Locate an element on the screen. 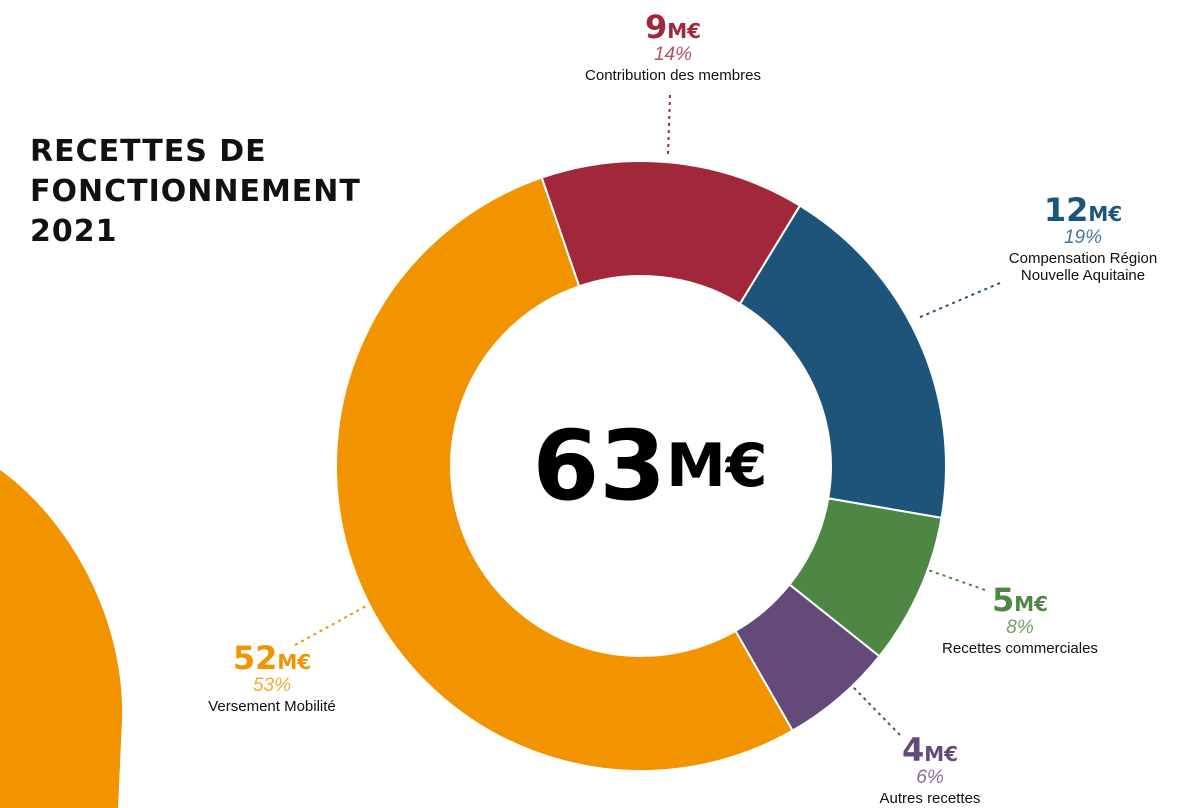 Image resolution: width=1192 pixels, height=808 pixels. amount-value: 52 is located at coordinates (255, 658).